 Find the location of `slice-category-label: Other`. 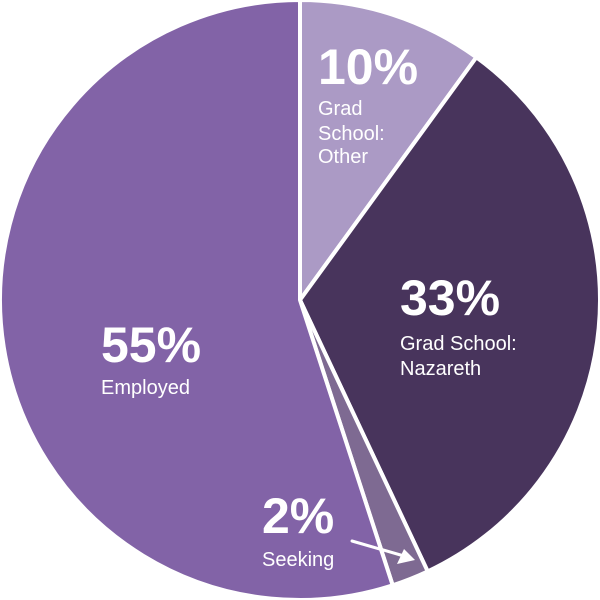

slice-category-label: Other is located at coordinates (343, 157).